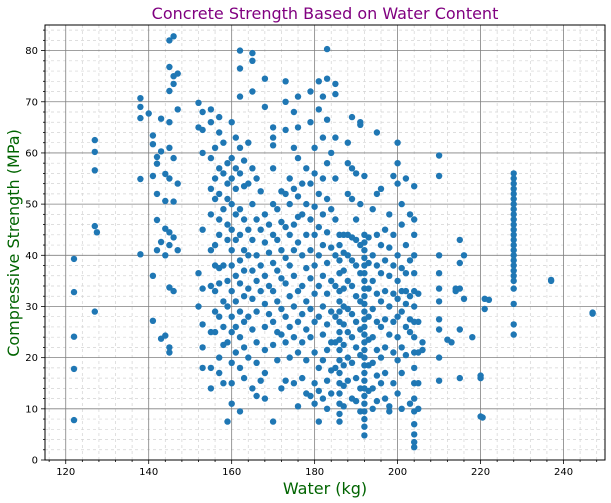 The image size is (611, 503). Describe the element at coordinates (31, 51) in the screenshot. I see `y-tick-label: 80` at that location.